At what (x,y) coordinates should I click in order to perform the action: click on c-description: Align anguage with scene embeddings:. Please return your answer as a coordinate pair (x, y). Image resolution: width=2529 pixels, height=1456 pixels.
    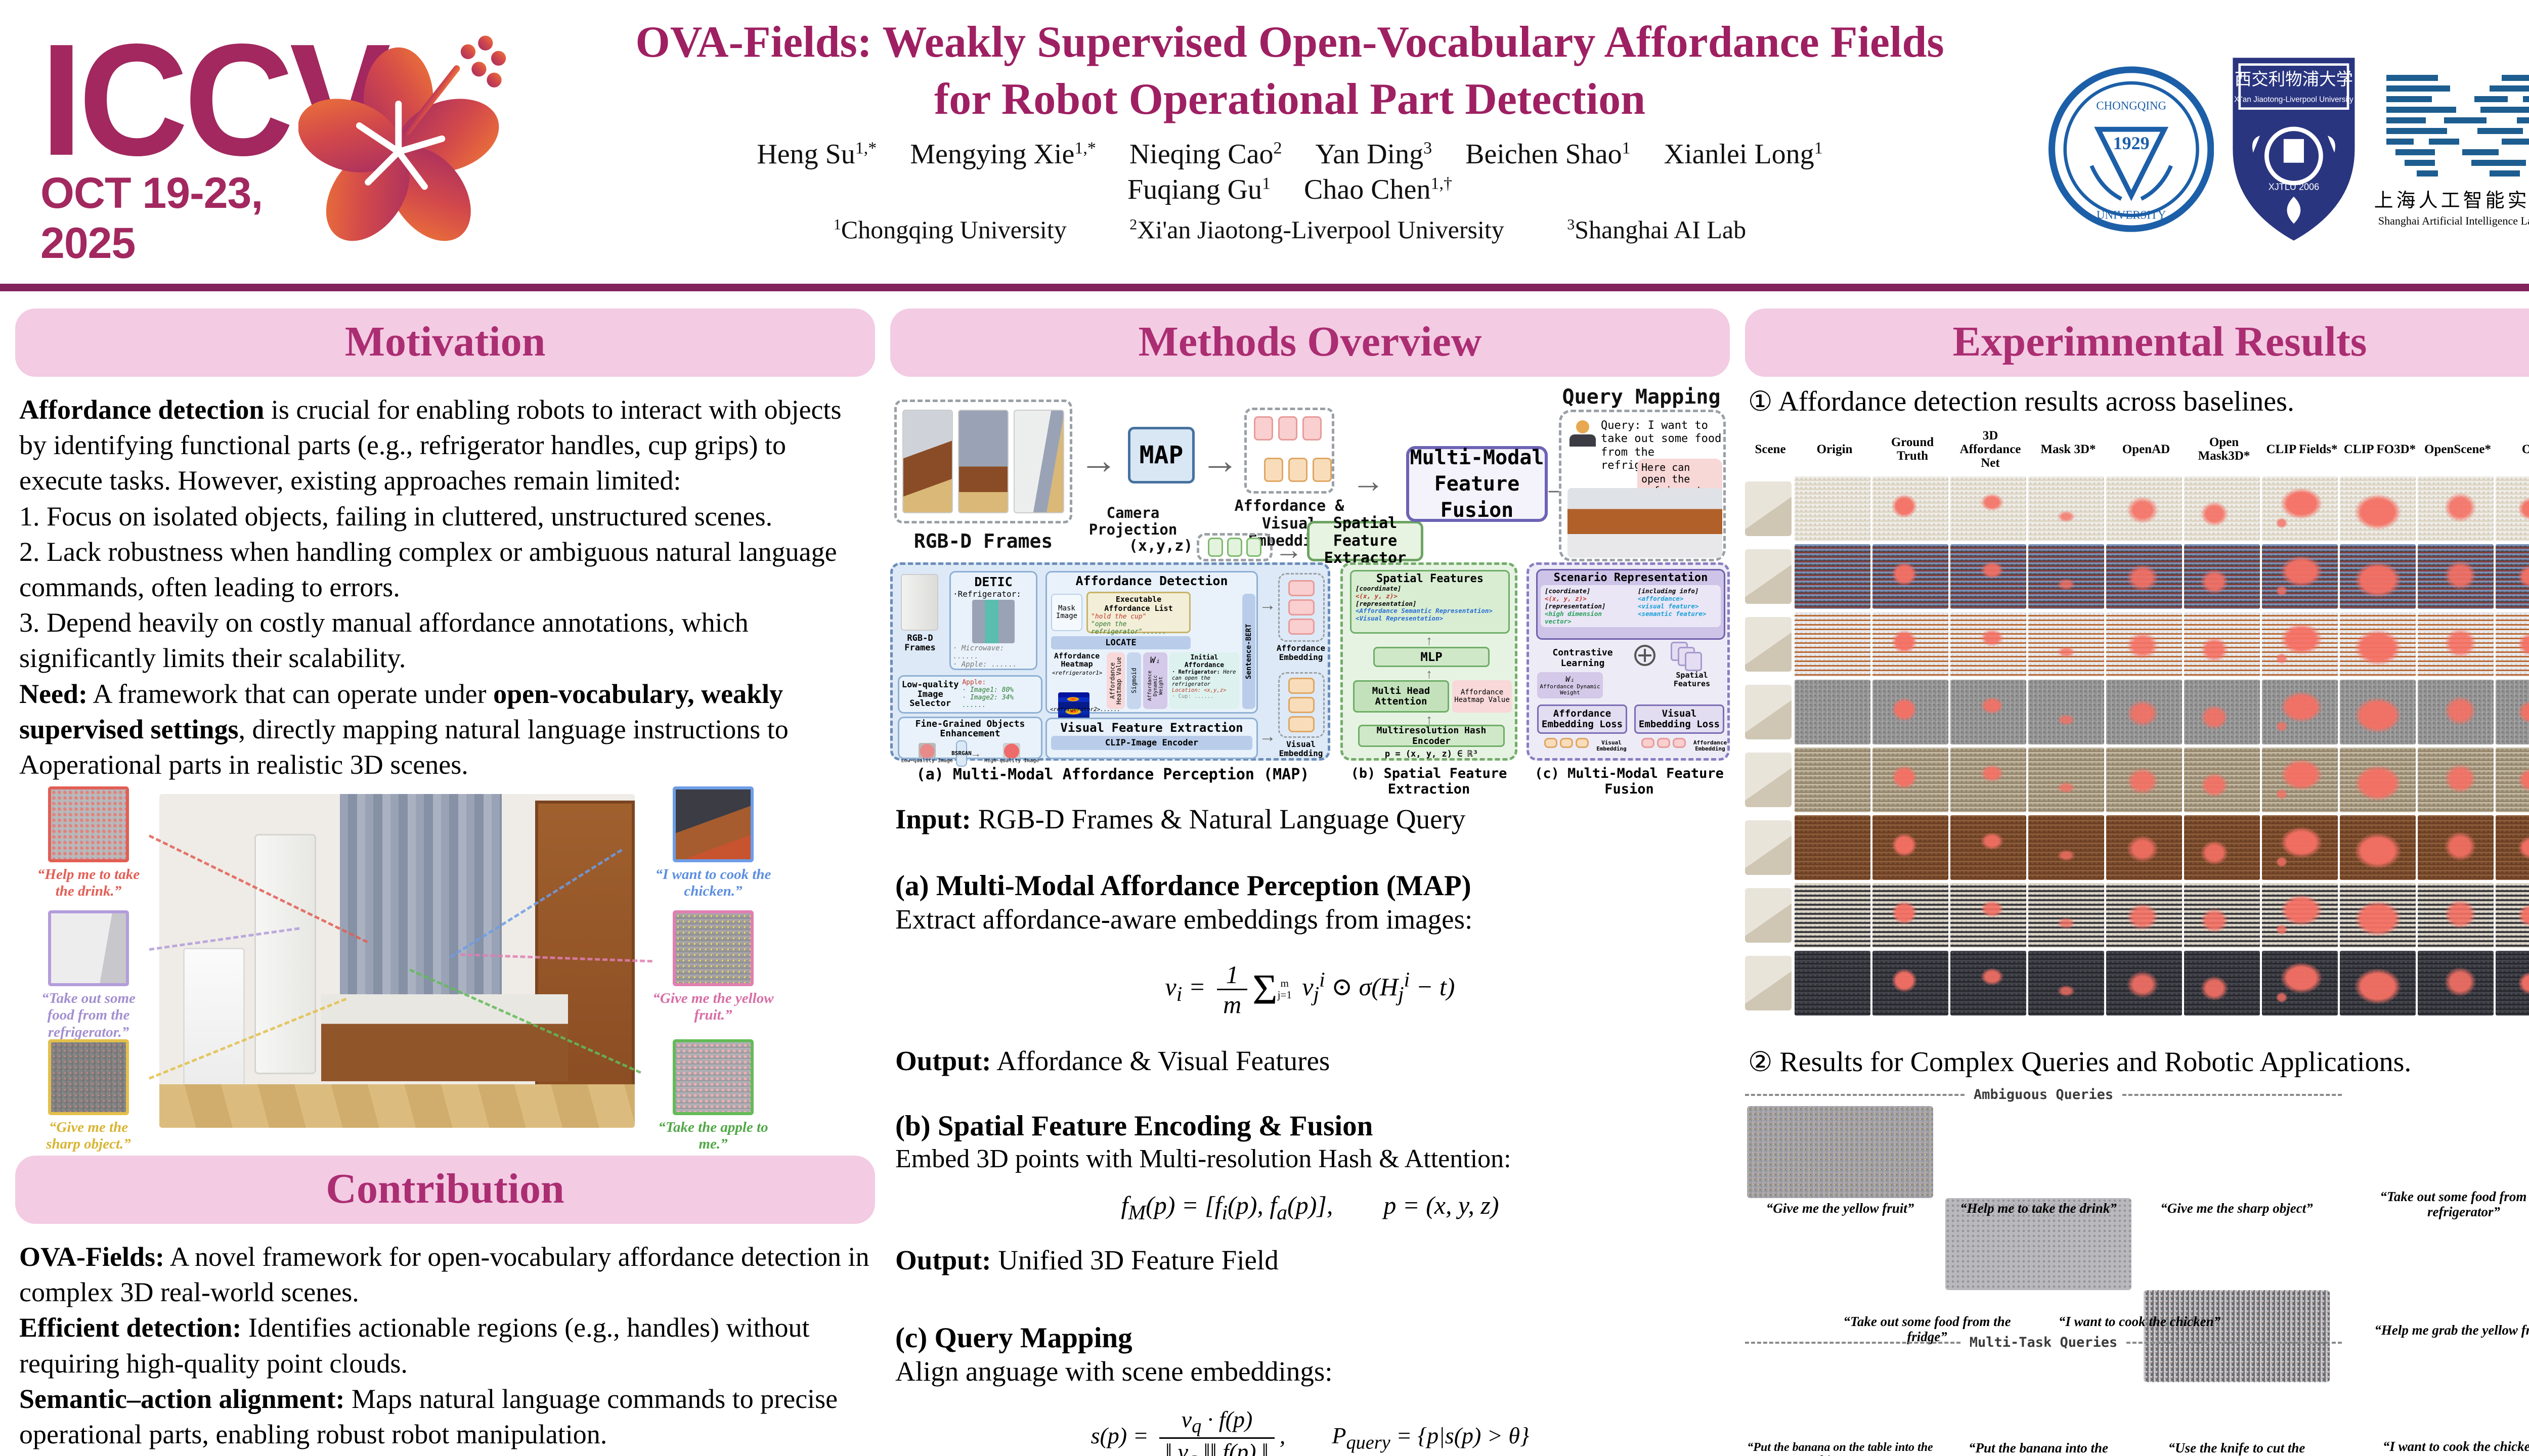
    Looking at the image, I should click on (1114, 1372).